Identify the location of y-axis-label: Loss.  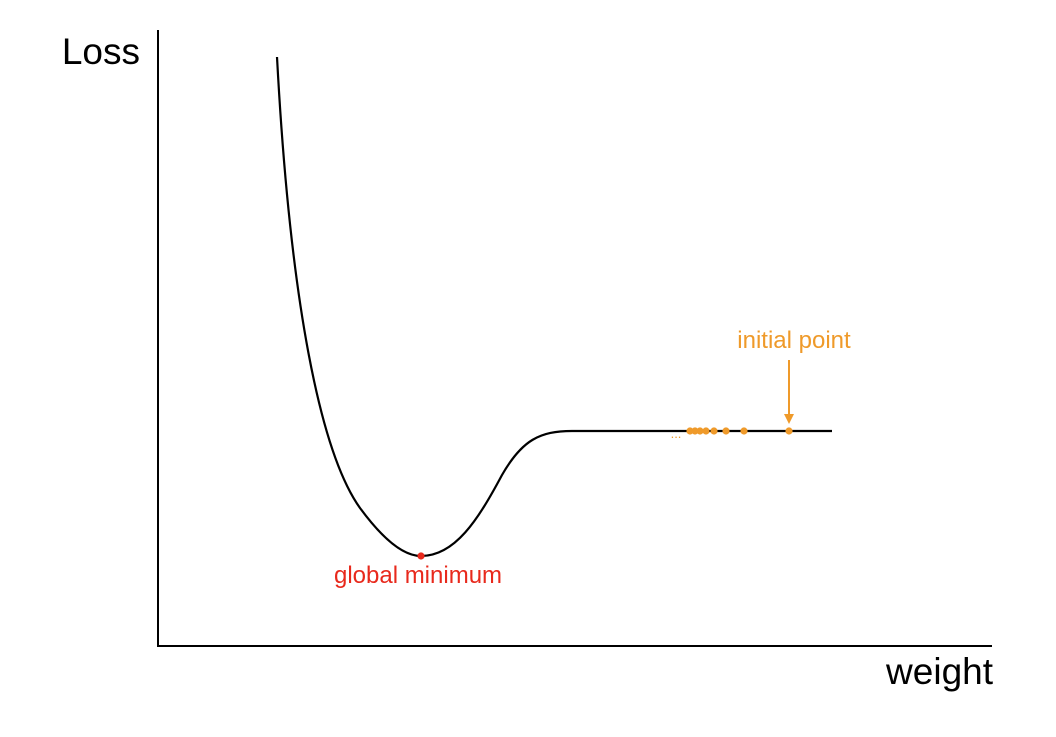
(101, 51).